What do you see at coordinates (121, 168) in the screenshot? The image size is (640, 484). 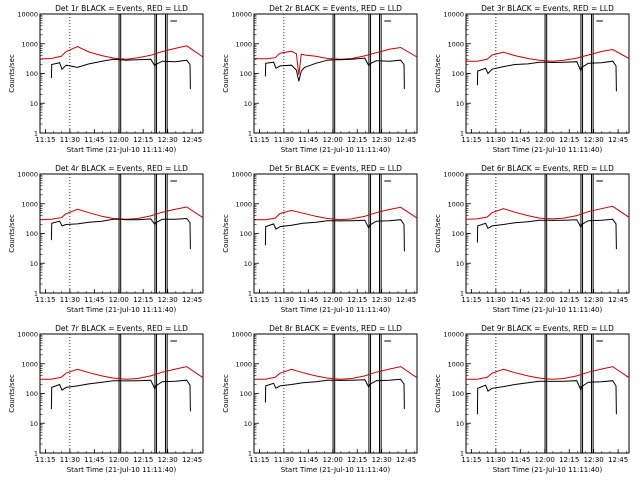 I see `panel-title: Det 4r BLACK = Events, RED = LLD` at bounding box center [121, 168].